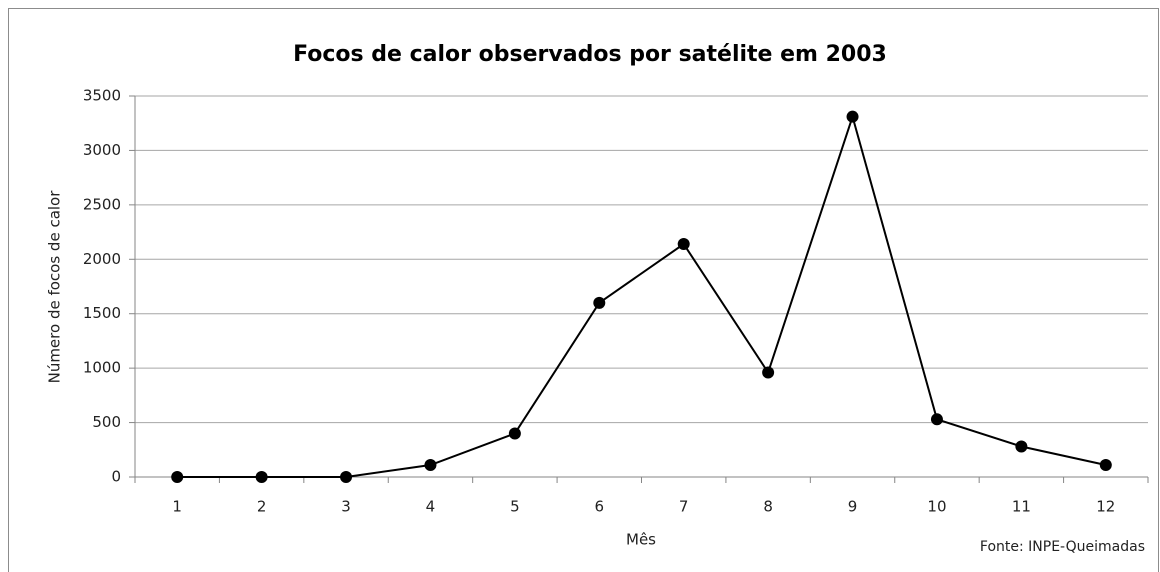  What do you see at coordinates (431, 507) in the screenshot?
I see `x-tick-label: 4` at bounding box center [431, 507].